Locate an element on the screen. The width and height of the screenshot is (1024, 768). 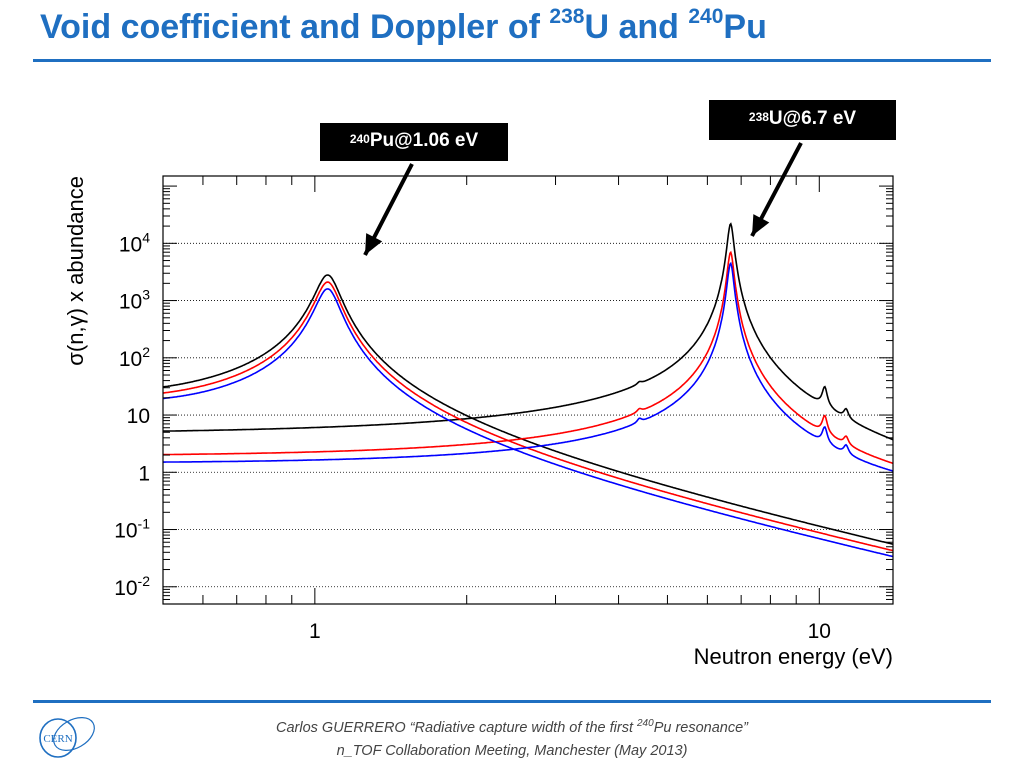
arrows-layer is located at coordinates (583, 199).